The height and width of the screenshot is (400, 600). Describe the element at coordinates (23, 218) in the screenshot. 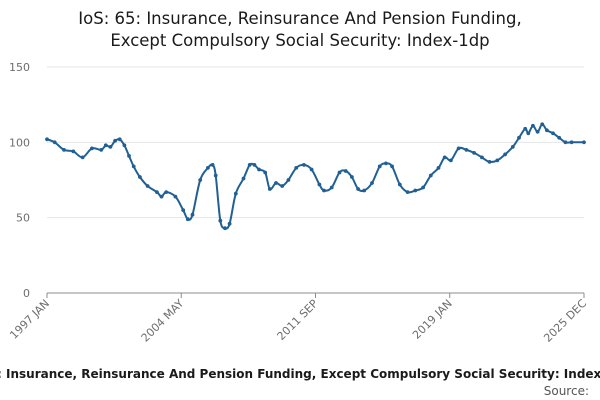

I see `y-tick-label-1: 50` at that location.